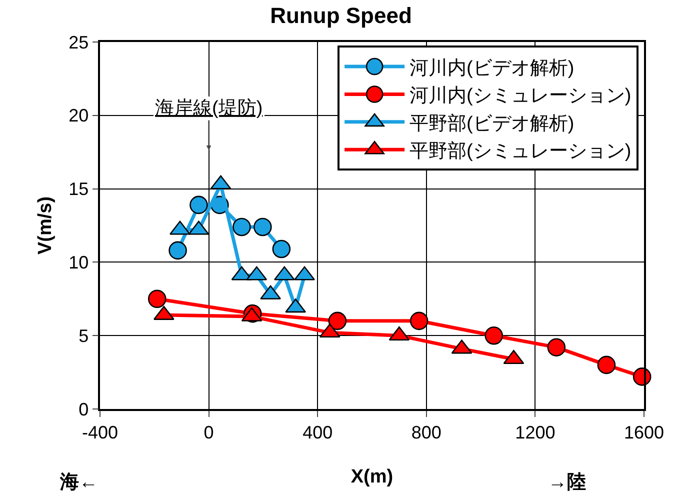 The image size is (682, 501). Describe the element at coordinates (78, 116) in the screenshot. I see `y-tick-label: 20` at that location.